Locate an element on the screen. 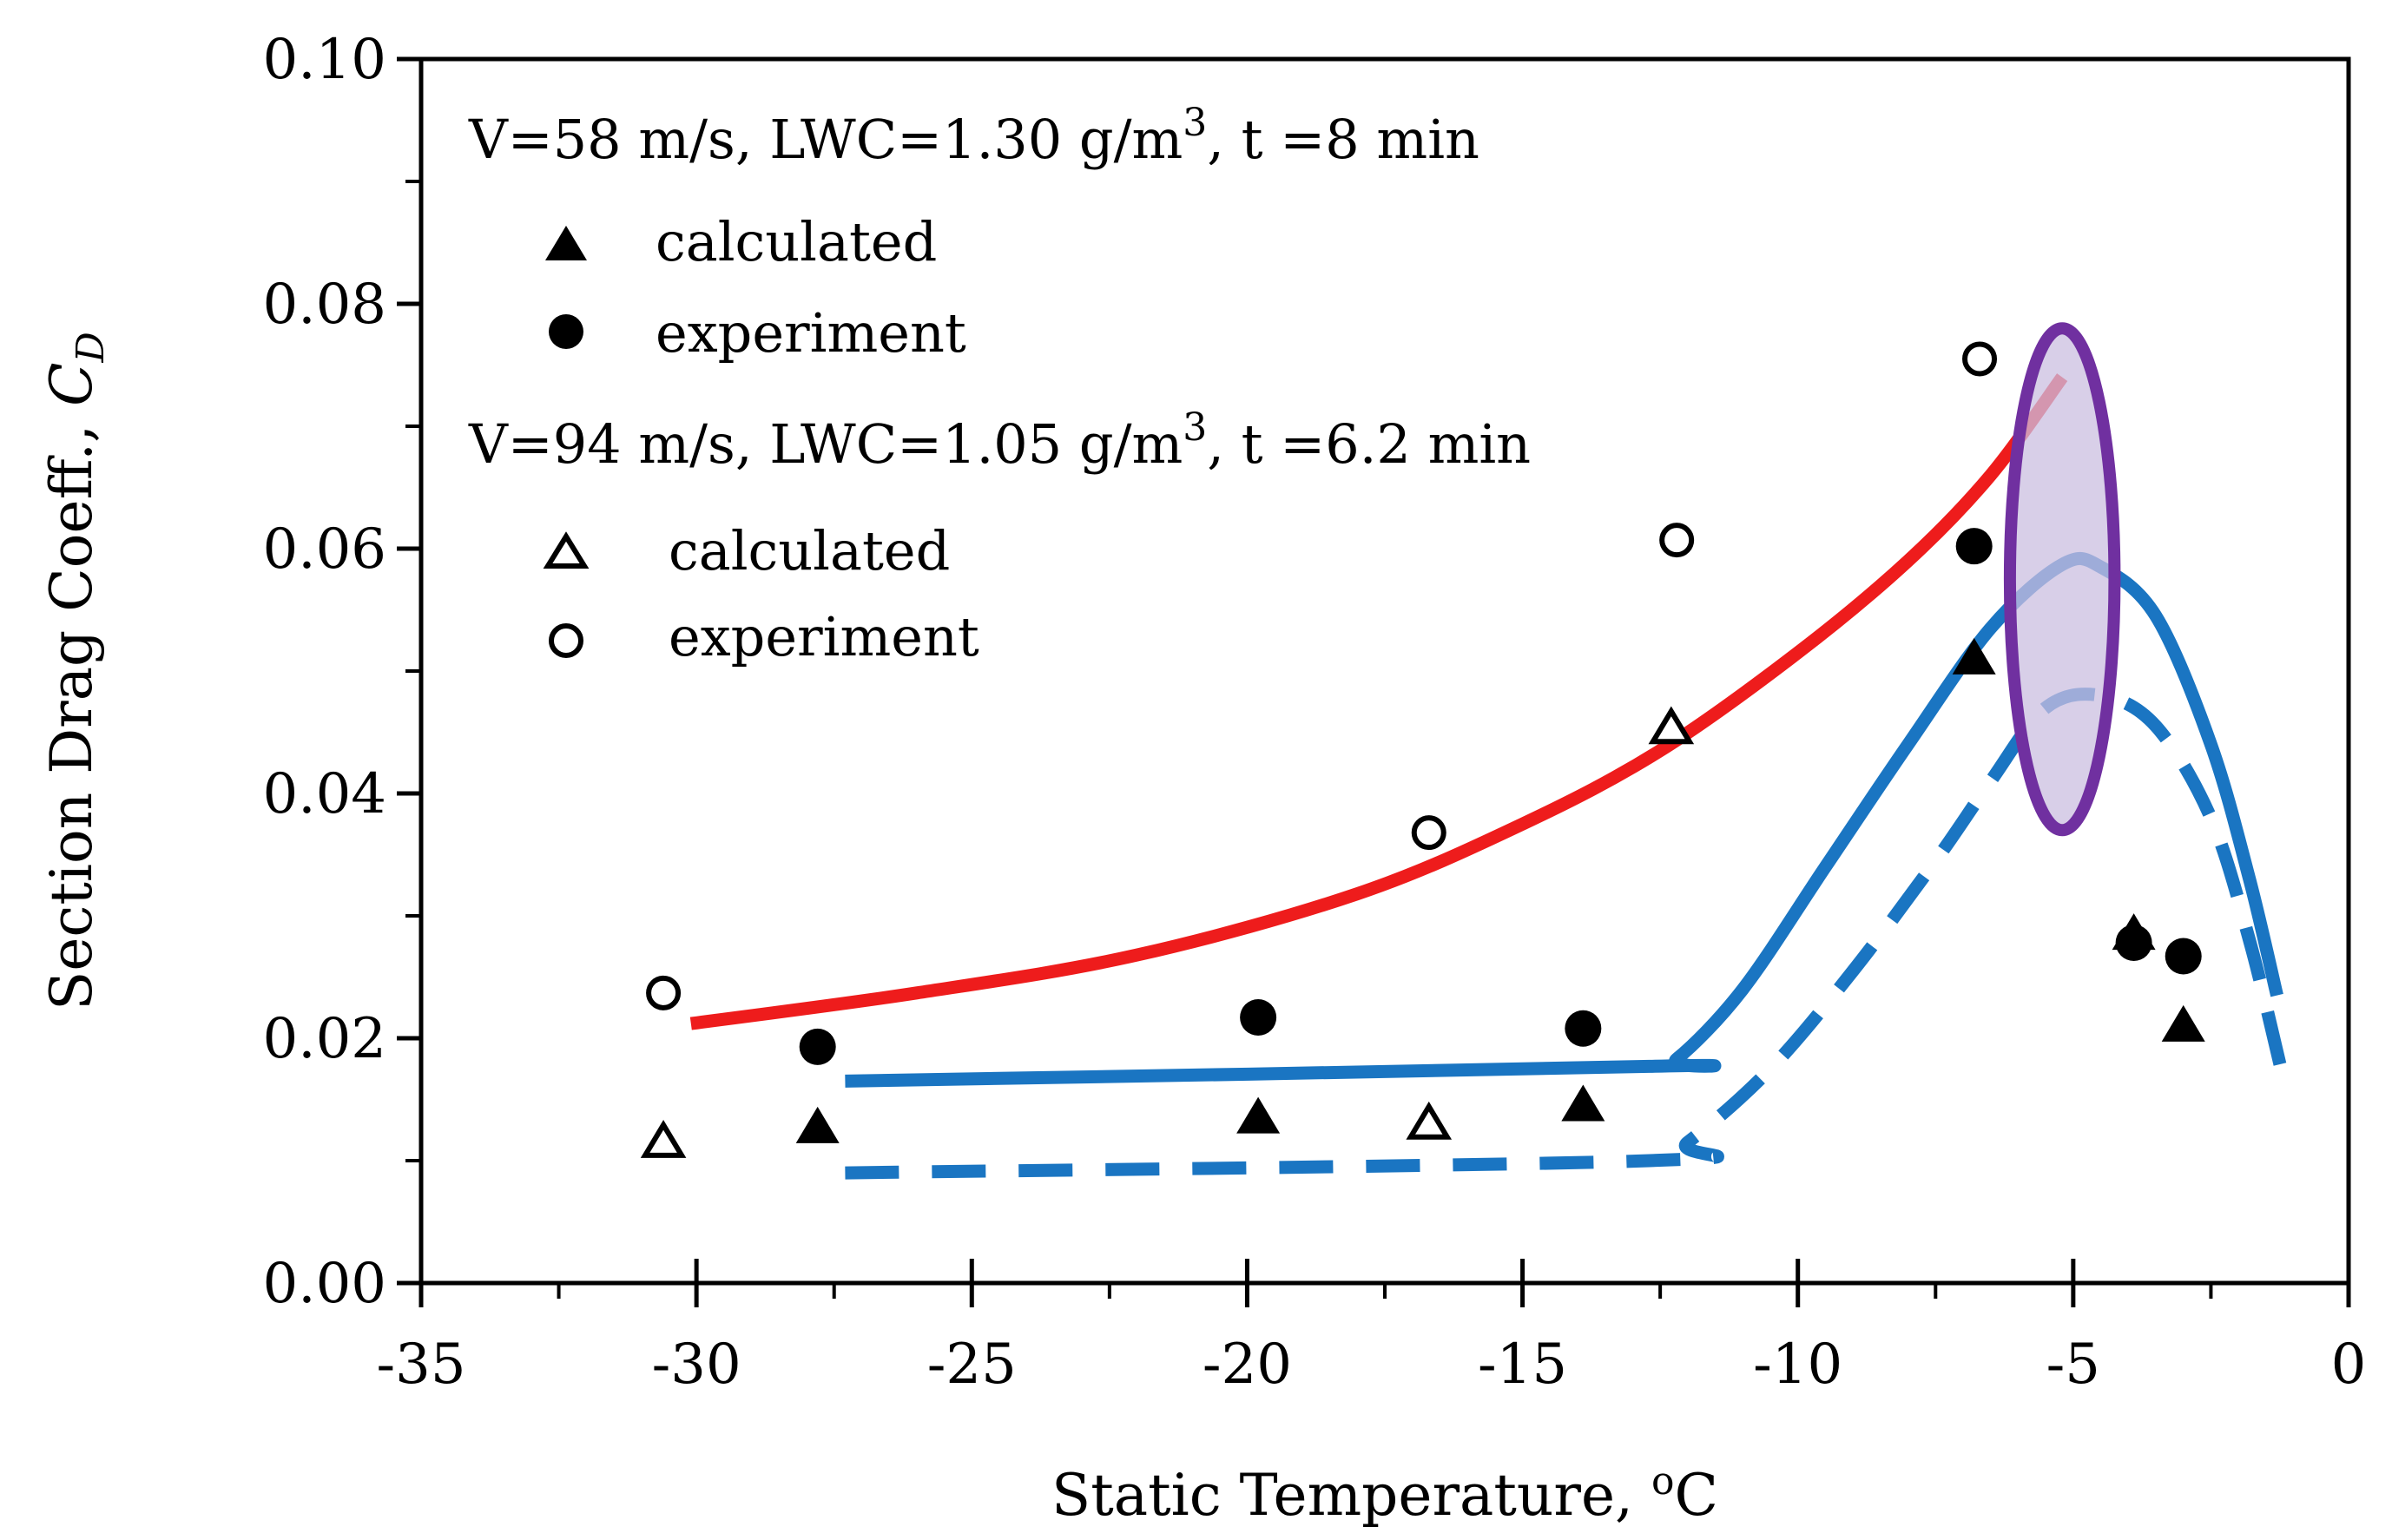 The height and width of the screenshot is (1540, 2392). y-tick-label: 0.10 is located at coordinates (325, 60).